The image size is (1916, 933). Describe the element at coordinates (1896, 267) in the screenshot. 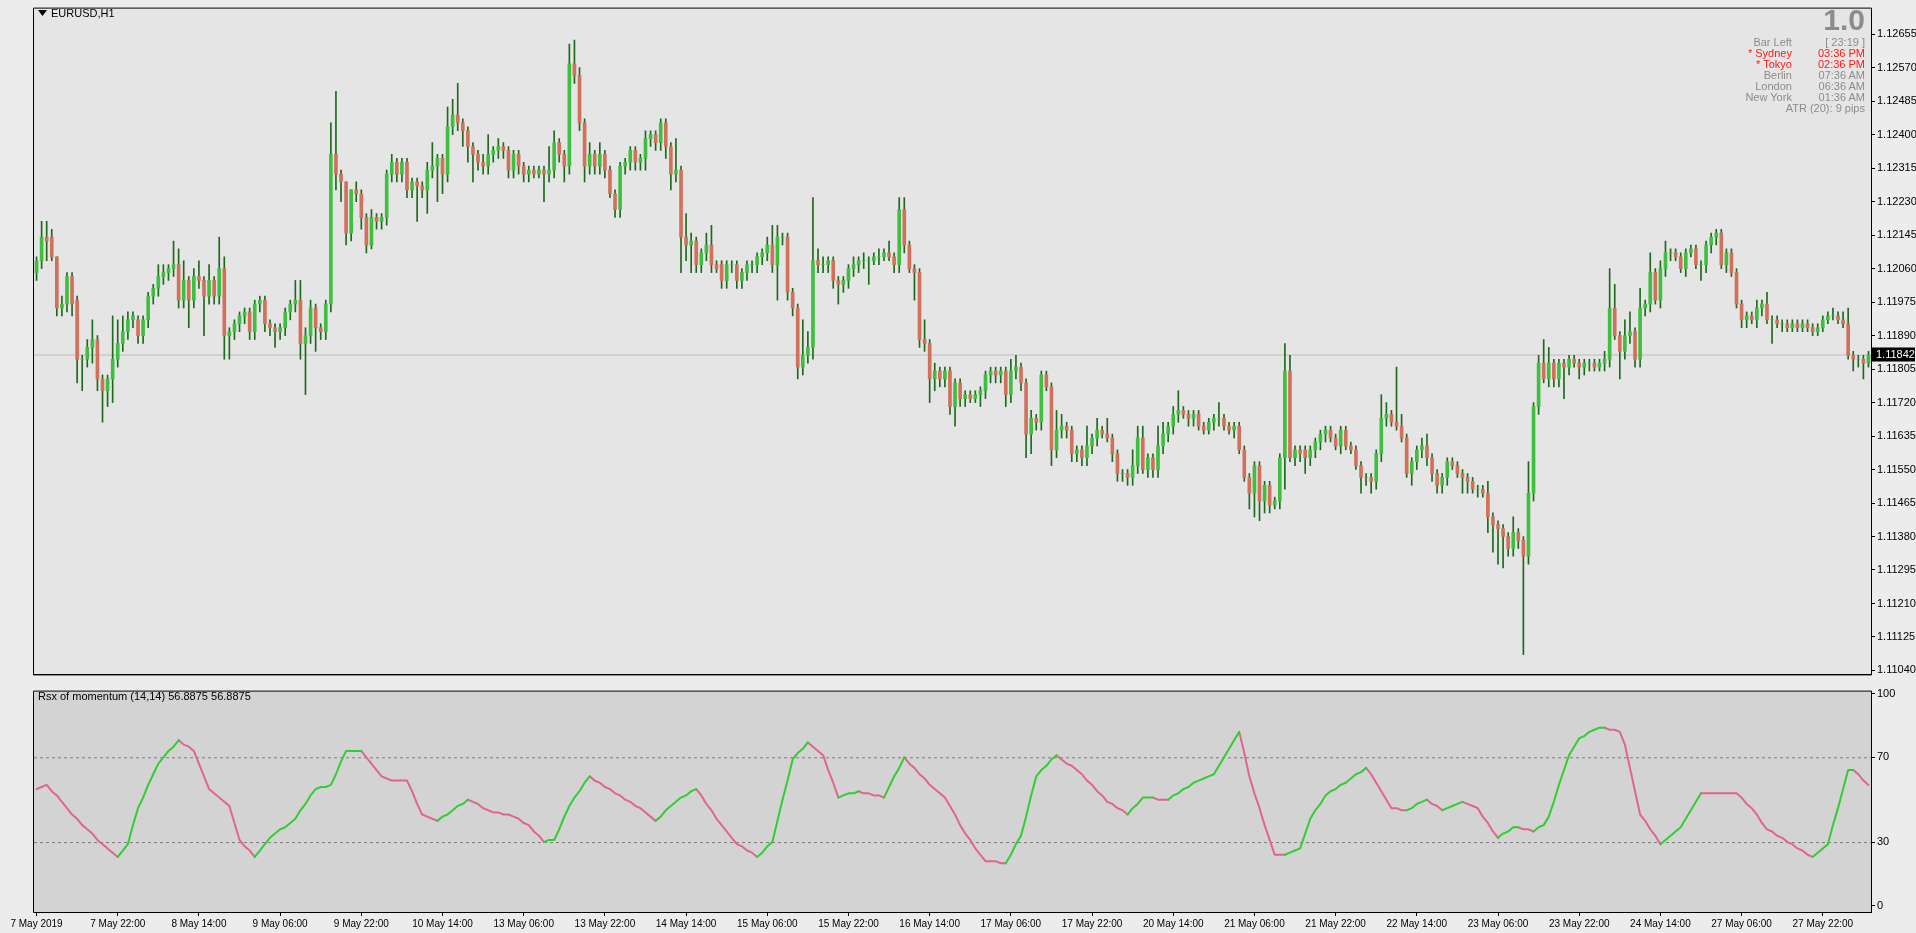

I see `y-tick-label: 1.12060` at that location.